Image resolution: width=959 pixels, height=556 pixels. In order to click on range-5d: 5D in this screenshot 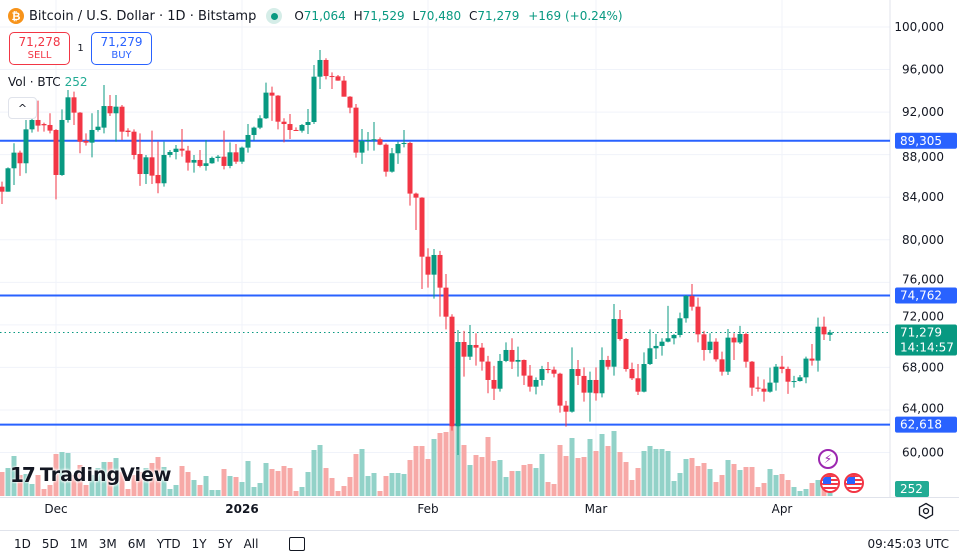, I will do `click(50, 543)`.